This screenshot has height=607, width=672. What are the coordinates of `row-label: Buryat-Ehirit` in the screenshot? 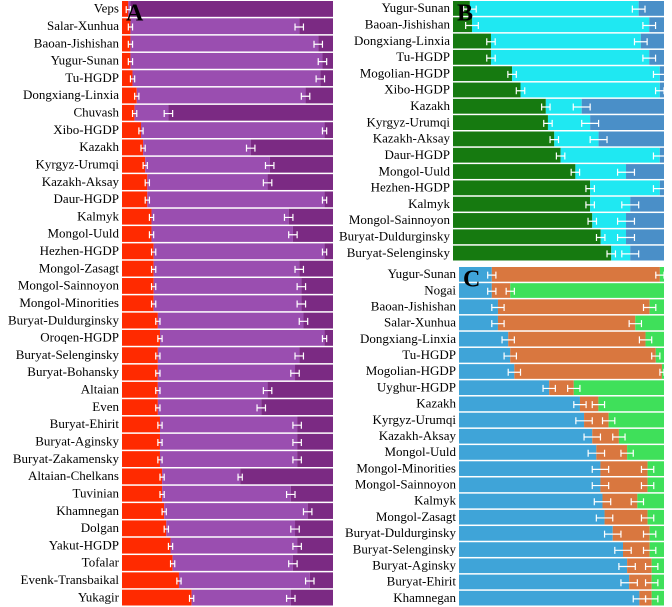 It's located at (85, 423).